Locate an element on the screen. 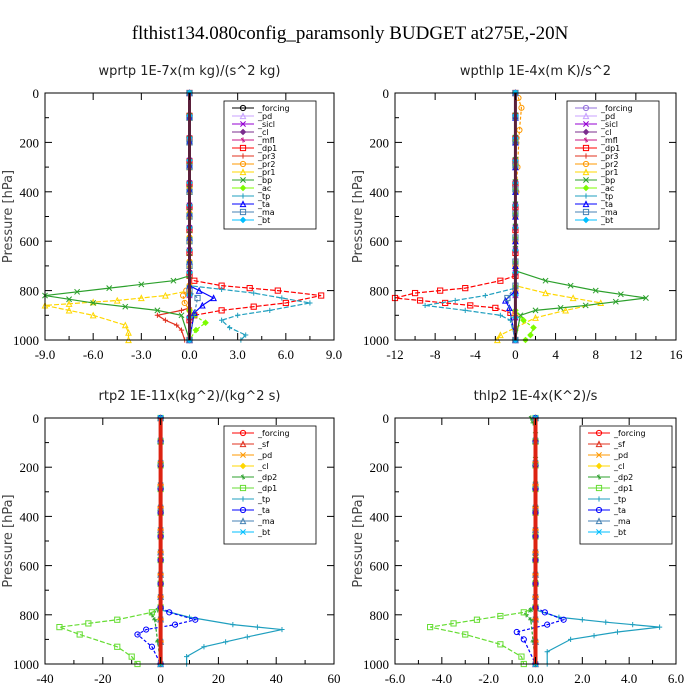  x-tick-label: -4.0 is located at coordinates (442, 678).